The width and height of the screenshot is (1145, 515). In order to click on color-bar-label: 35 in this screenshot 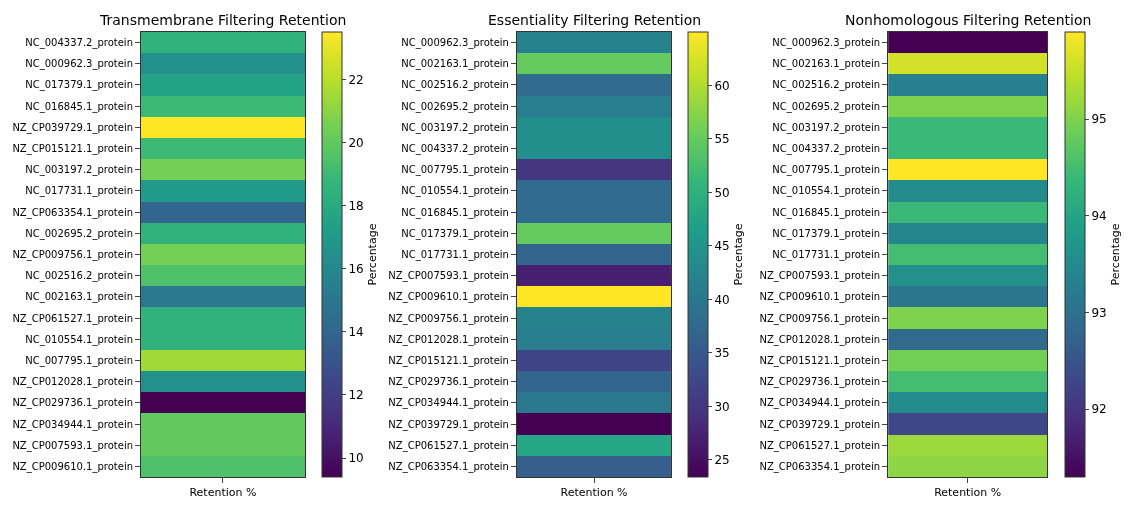, I will do `click(722, 353)`.